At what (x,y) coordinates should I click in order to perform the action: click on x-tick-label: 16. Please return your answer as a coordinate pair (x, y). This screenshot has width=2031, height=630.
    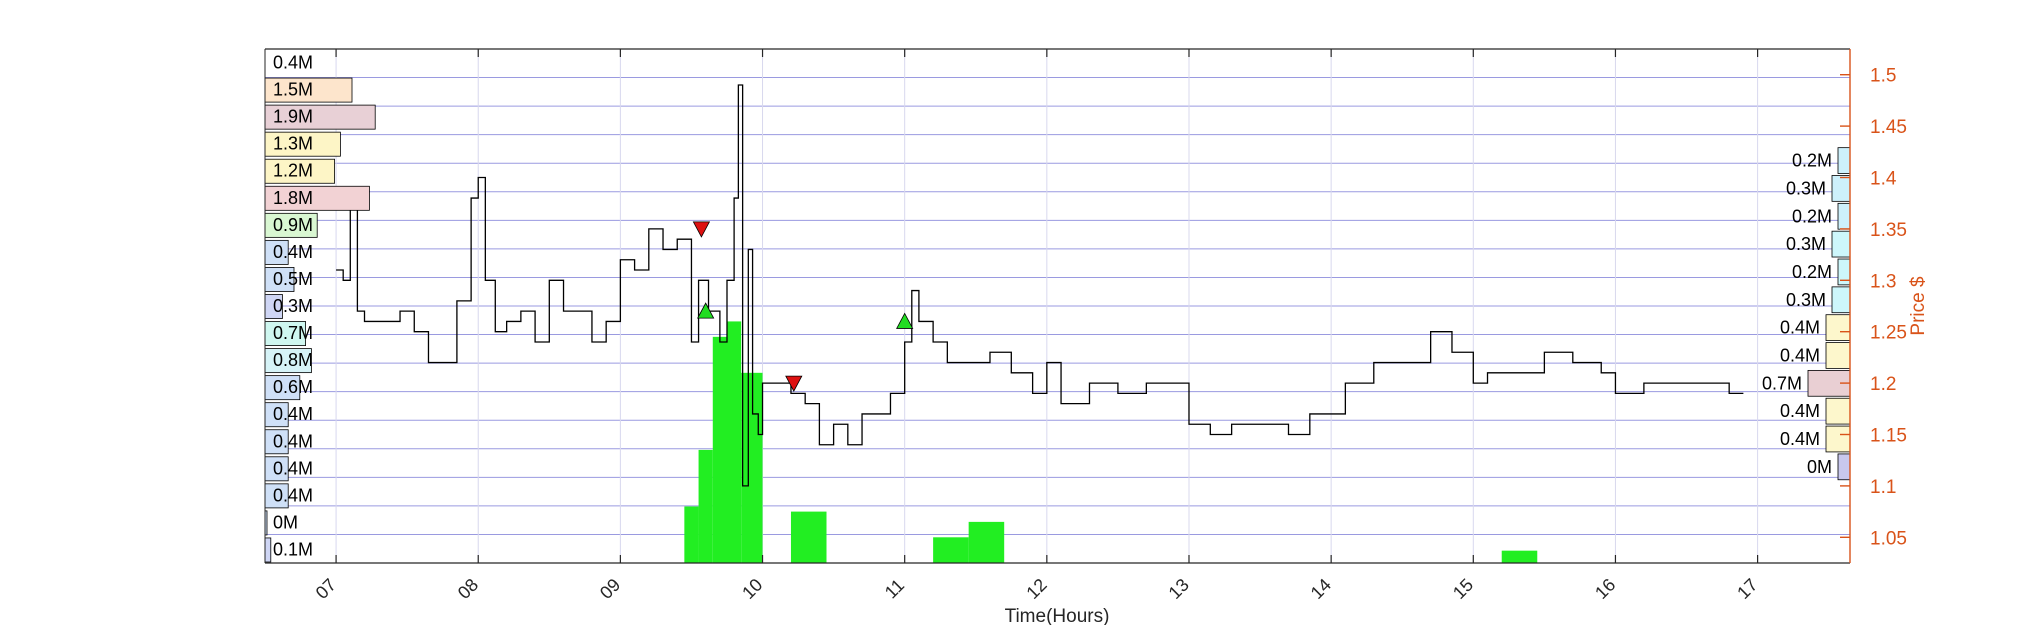
    Looking at the image, I should click on (1605, 589).